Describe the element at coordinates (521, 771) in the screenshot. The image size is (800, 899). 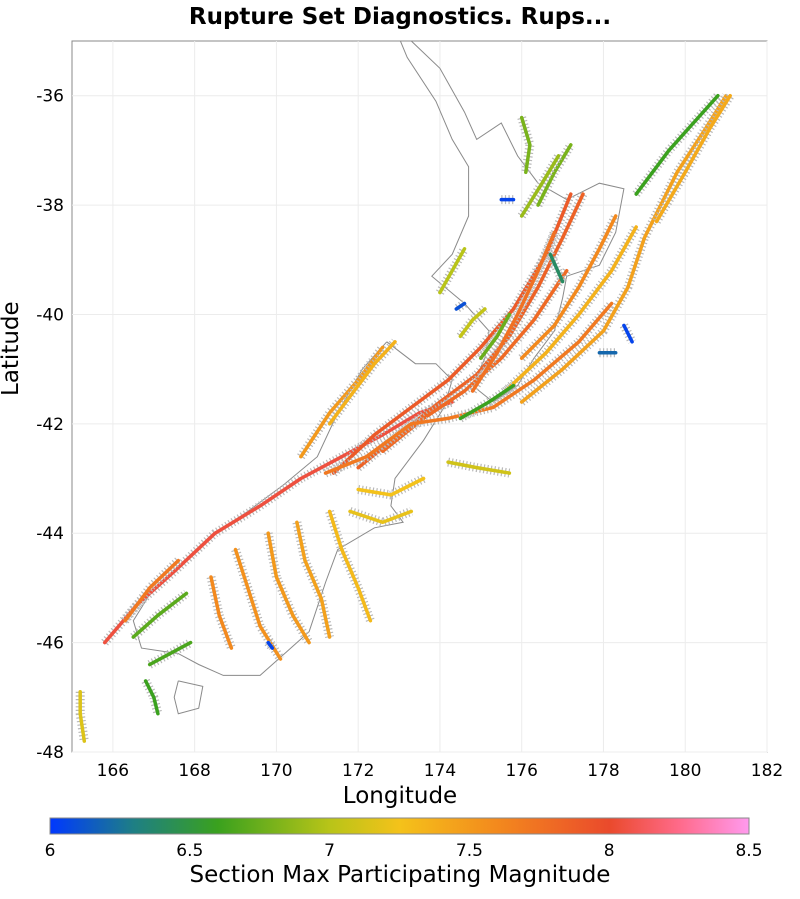
I see `x-tick-label: 176` at that location.